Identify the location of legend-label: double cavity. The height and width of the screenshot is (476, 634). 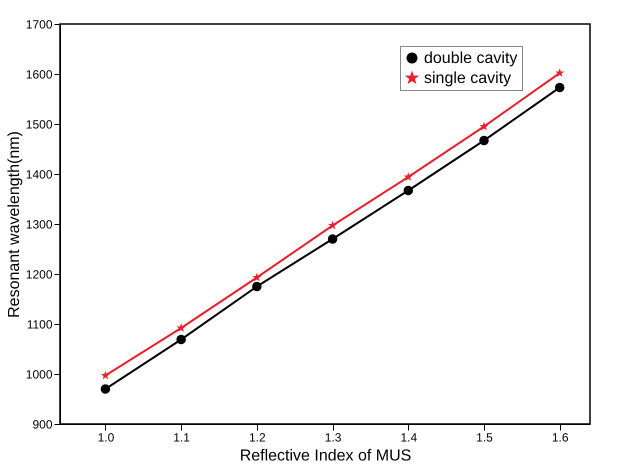
(471, 58).